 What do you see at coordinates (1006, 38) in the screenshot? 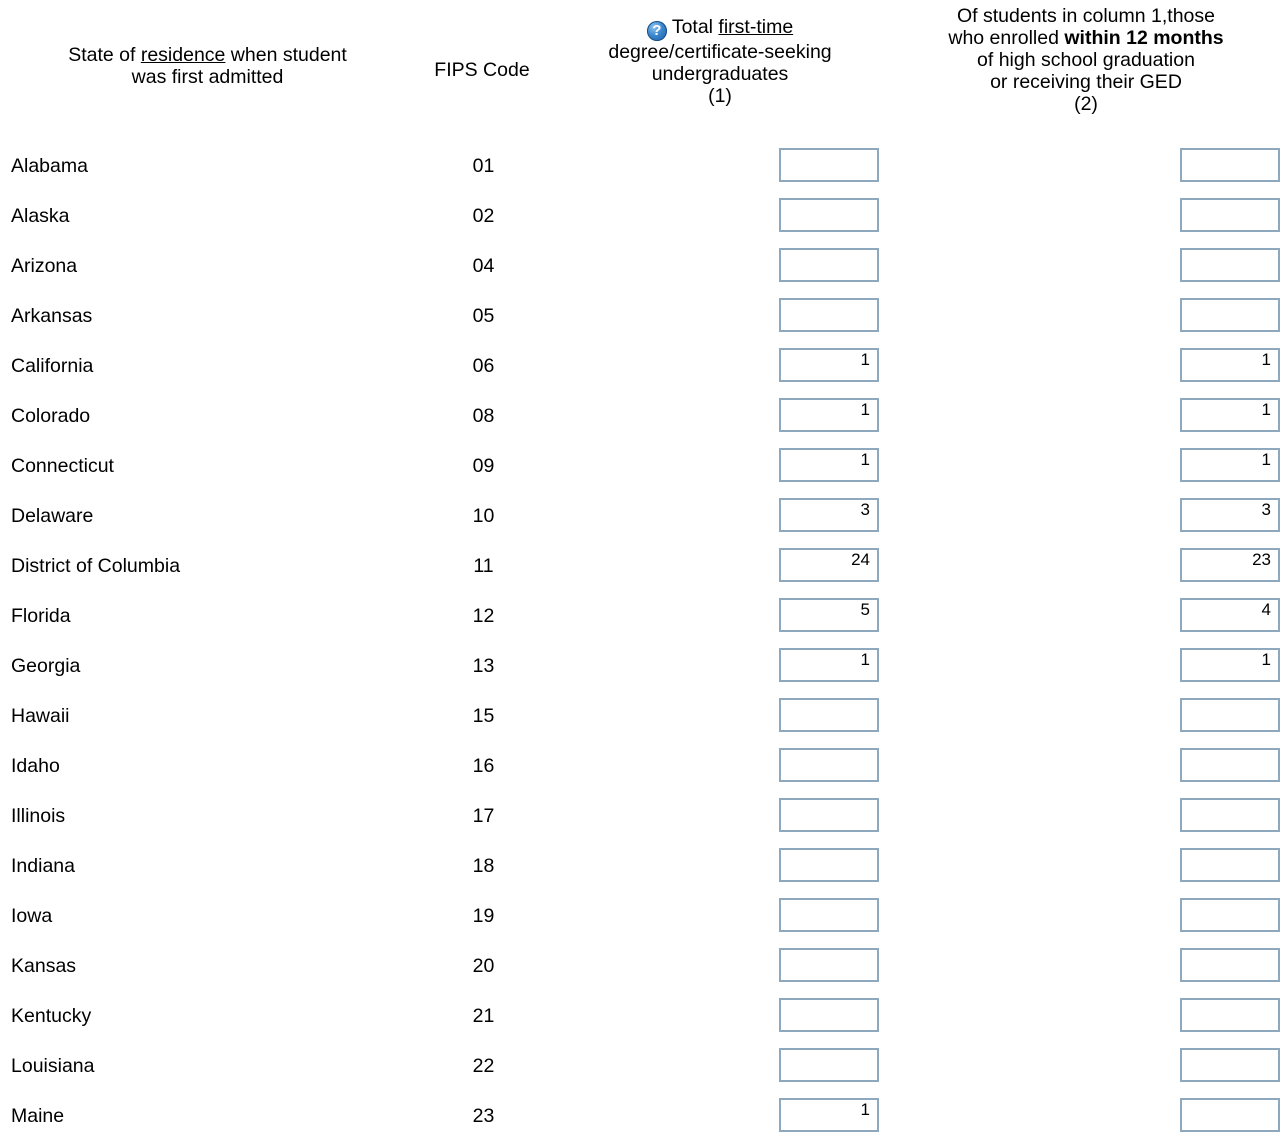
I see `within-header-text: who enrolled` at bounding box center [1006, 38].